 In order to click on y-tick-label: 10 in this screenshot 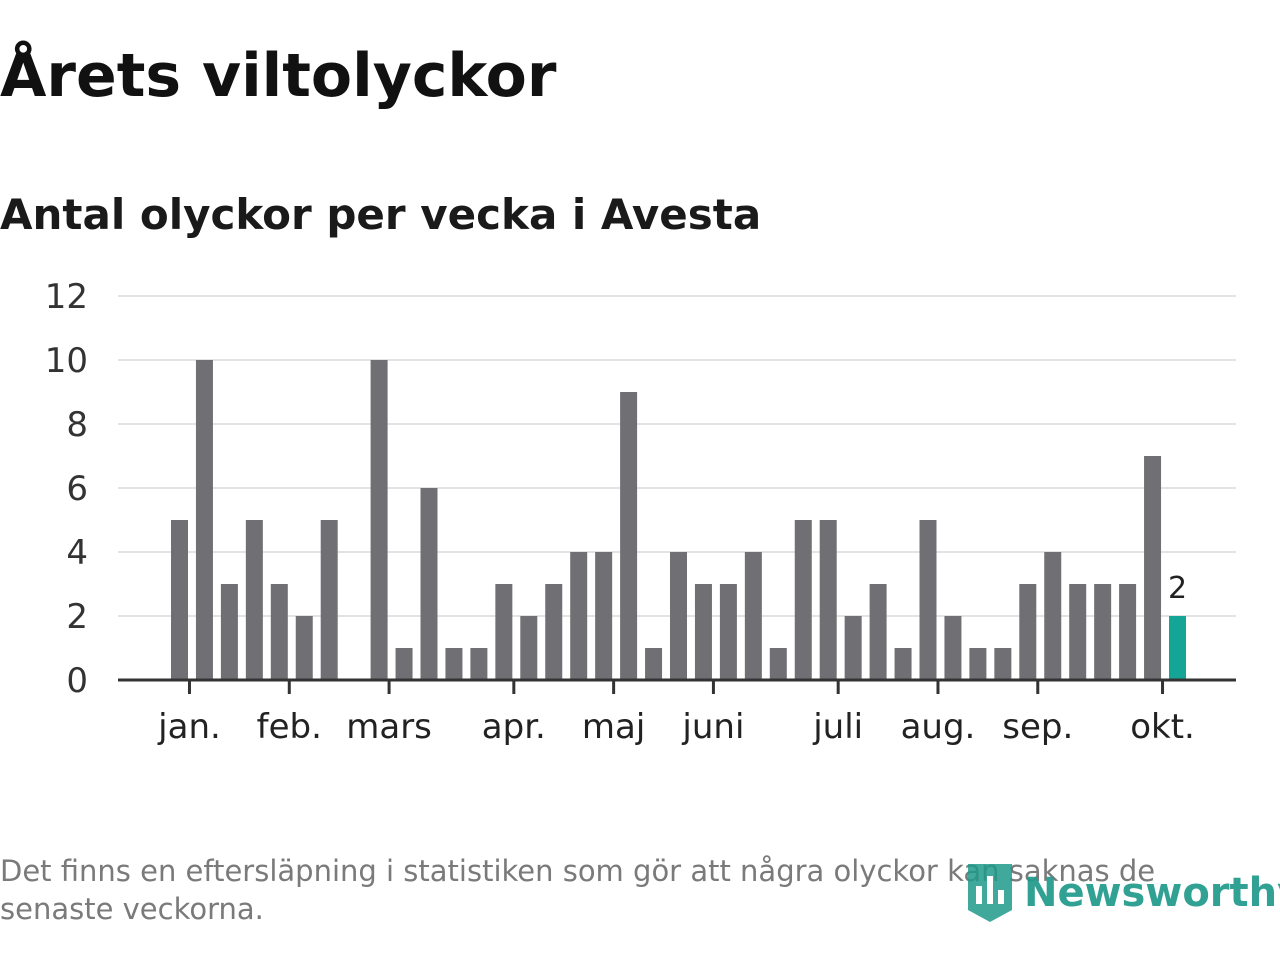, I will do `click(66, 361)`.